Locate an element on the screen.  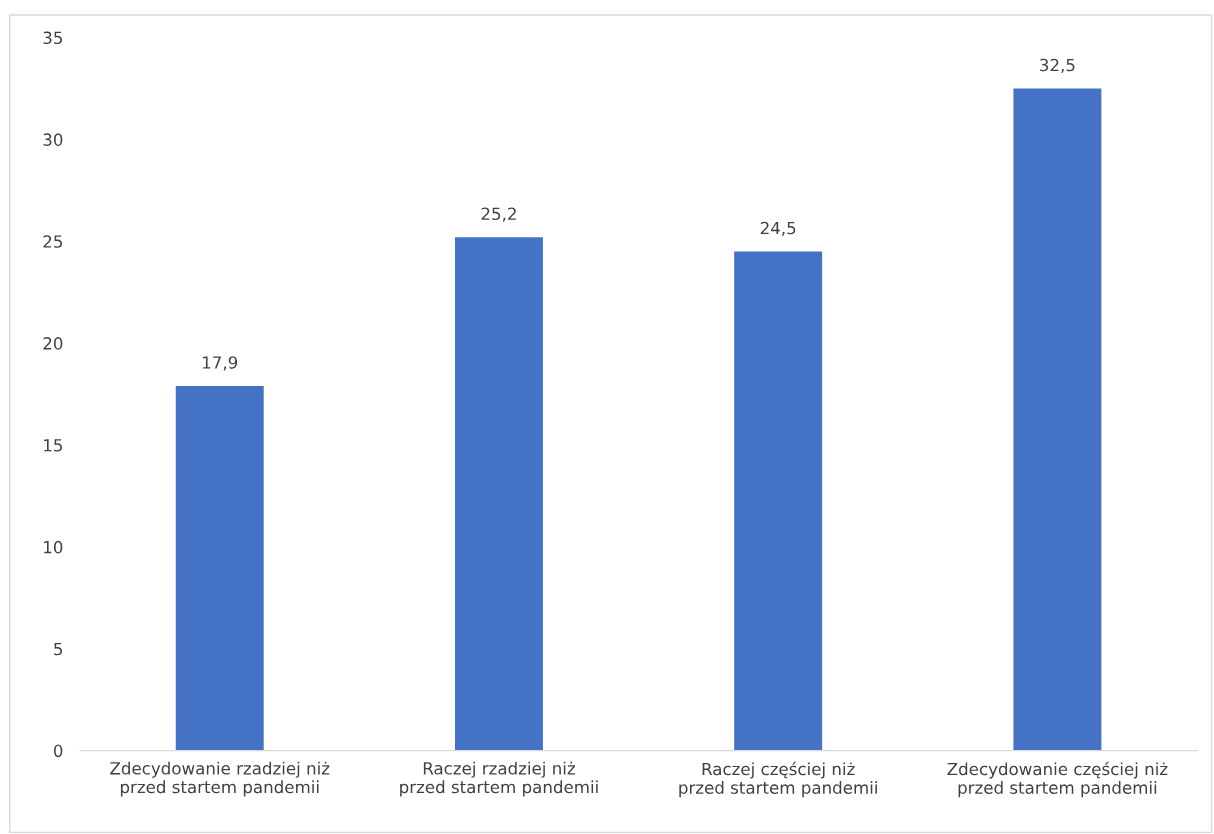
y-tick-label: 35 is located at coordinates (52, 38).